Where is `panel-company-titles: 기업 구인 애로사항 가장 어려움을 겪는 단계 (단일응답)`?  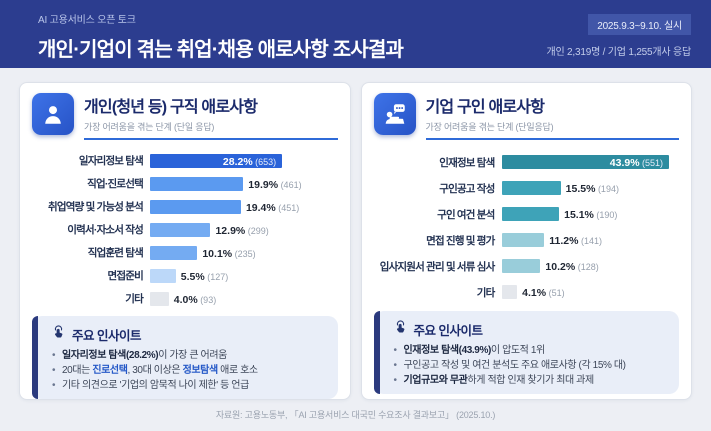
panel-company-titles: 기업 구인 애로사항 가장 어려움을 겪는 단계 (단일응답) is located at coordinates (552, 116).